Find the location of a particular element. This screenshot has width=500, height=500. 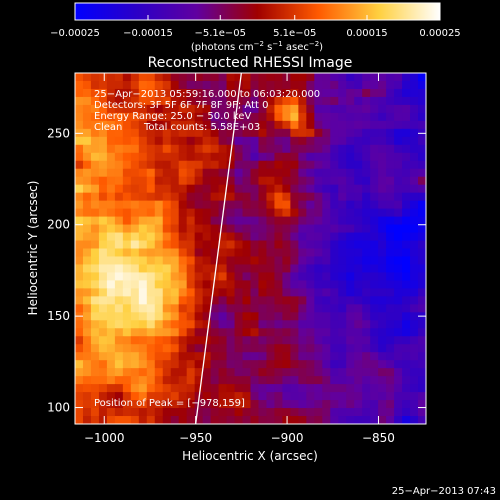

colorbar-tick-label: −5.1e−05 is located at coordinates (220, 33).